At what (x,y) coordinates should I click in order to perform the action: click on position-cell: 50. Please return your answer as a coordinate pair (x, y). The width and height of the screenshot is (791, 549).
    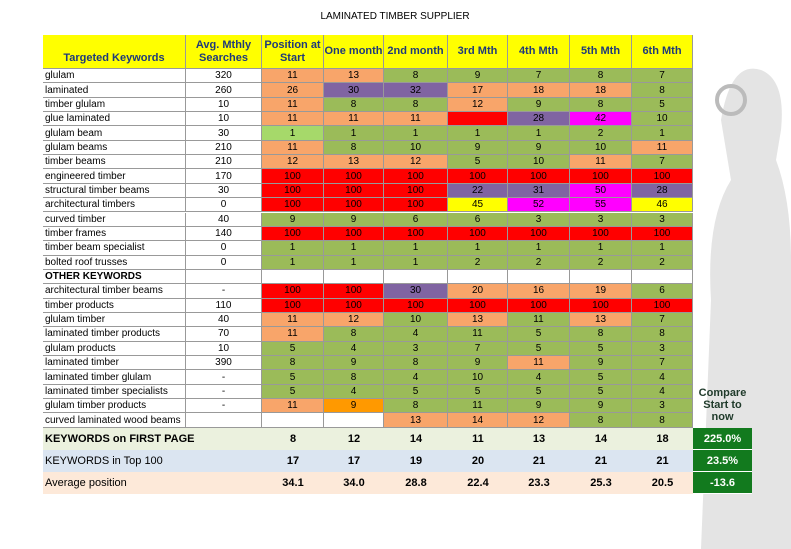
    Looking at the image, I should click on (601, 191).